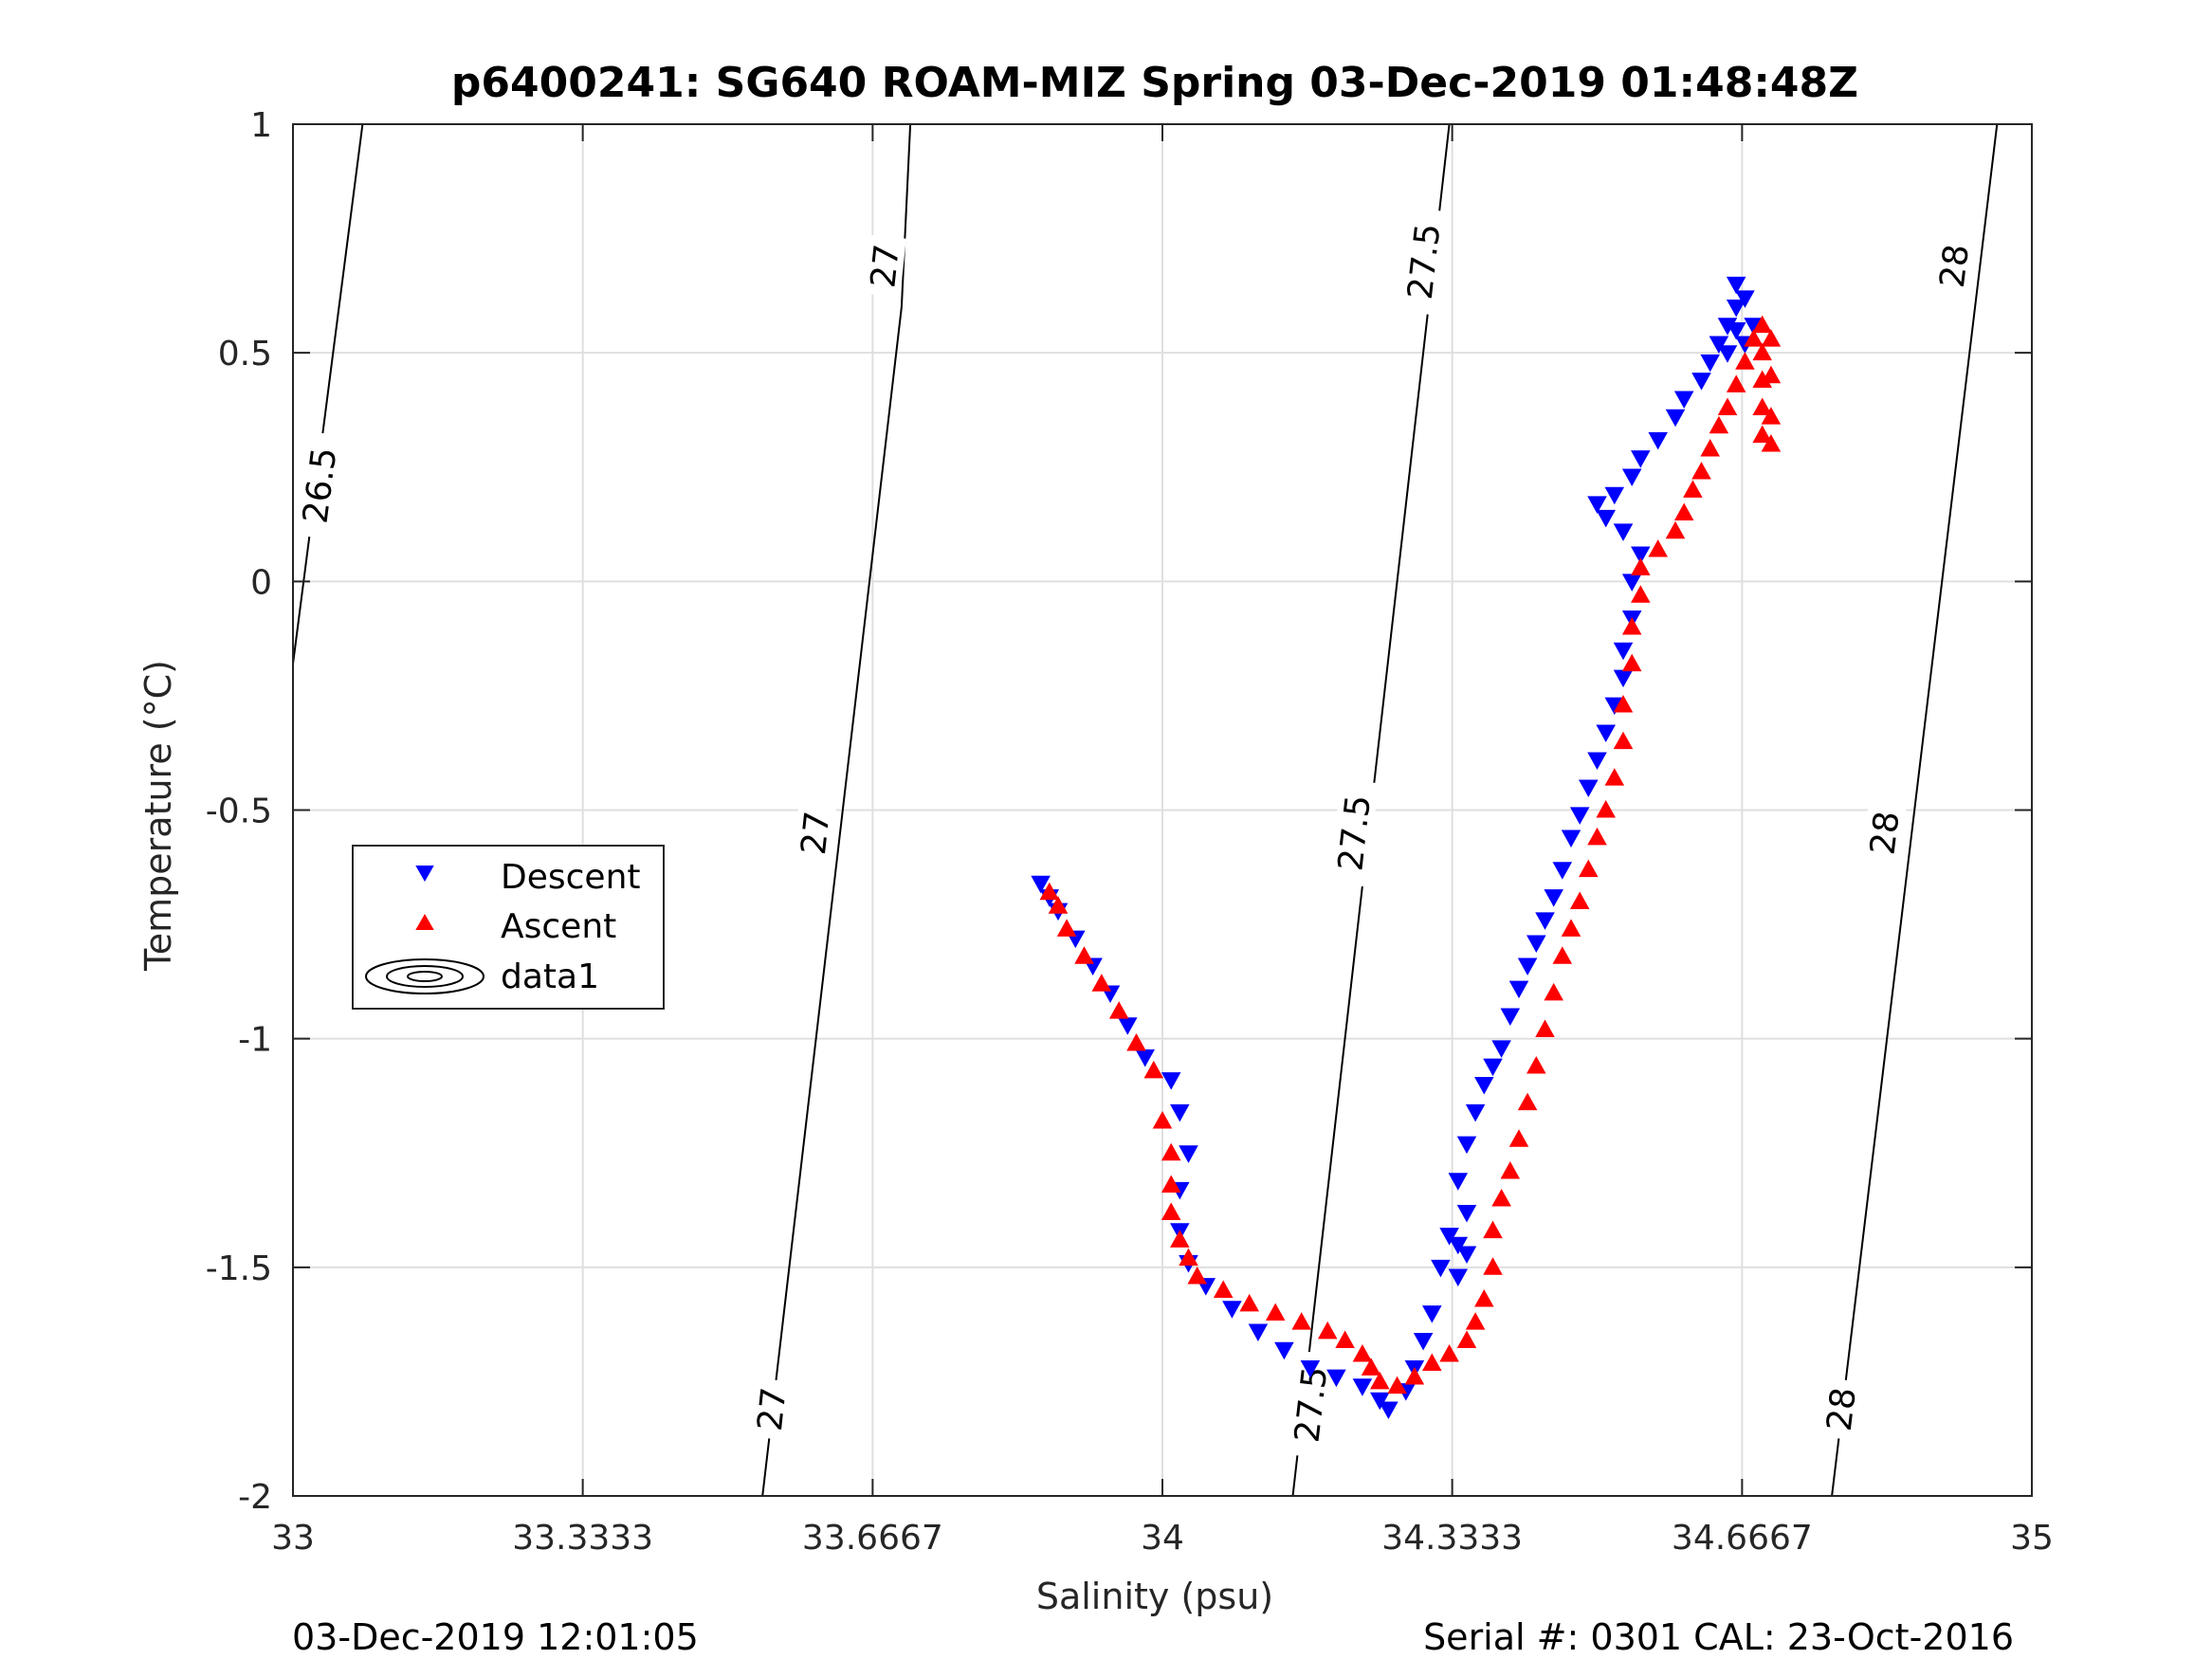 The width and height of the screenshot is (2212, 1659). What do you see at coordinates (239, 812) in the screenshot?
I see `y-tick-label: -0.5` at bounding box center [239, 812].